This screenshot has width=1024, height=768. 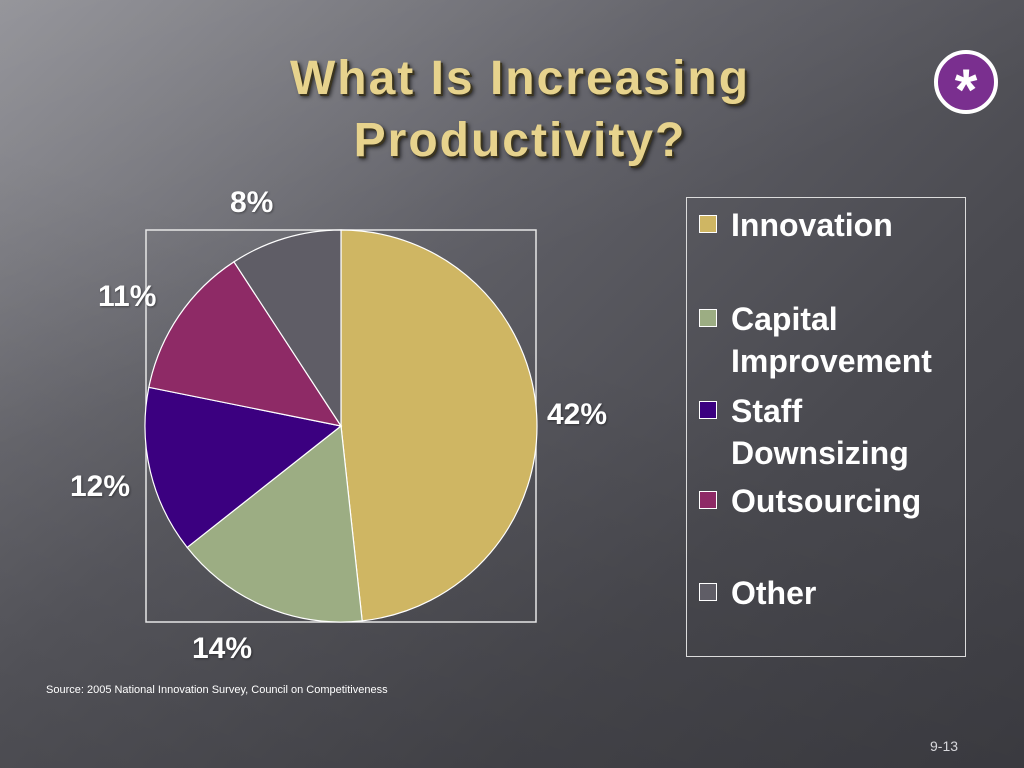 What do you see at coordinates (708, 318) in the screenshot?
I see `legend-swatch-capital-improvement` at bounding box center [708, 318].